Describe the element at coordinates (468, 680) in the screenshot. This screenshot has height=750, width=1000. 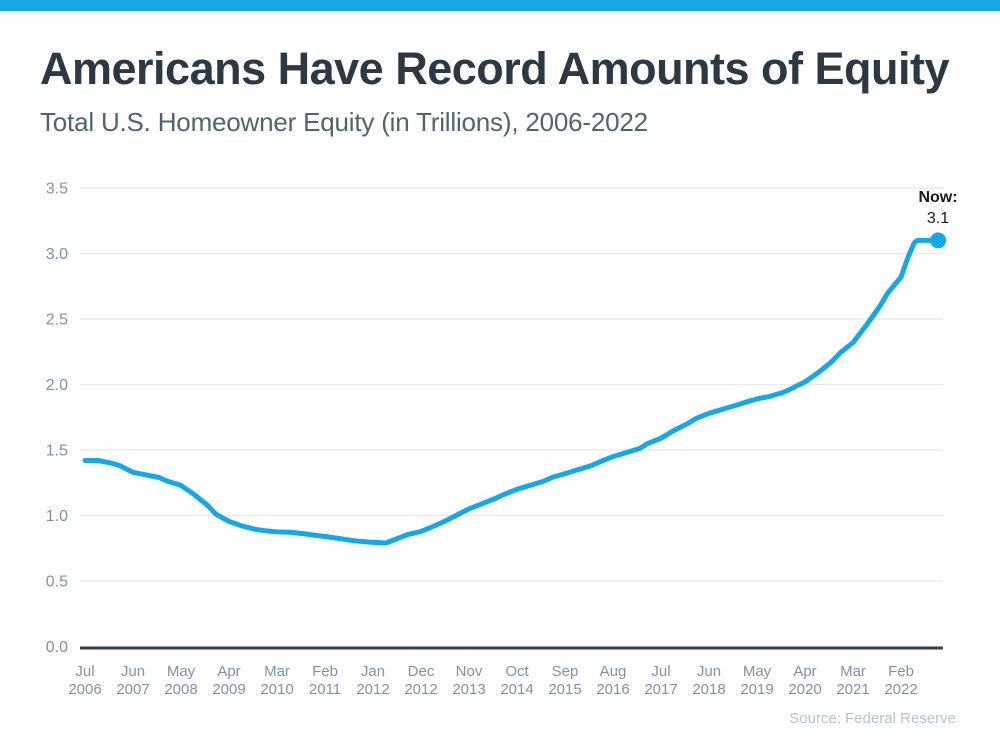
I see `x-axis-tick-label: Nov 2013` at that location.